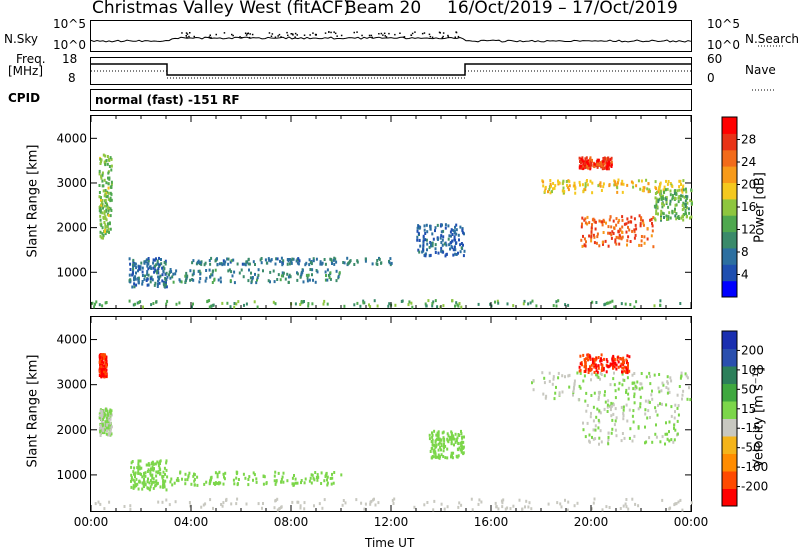  I want to click on x-tick-label: 08:00, so click(291, 522).